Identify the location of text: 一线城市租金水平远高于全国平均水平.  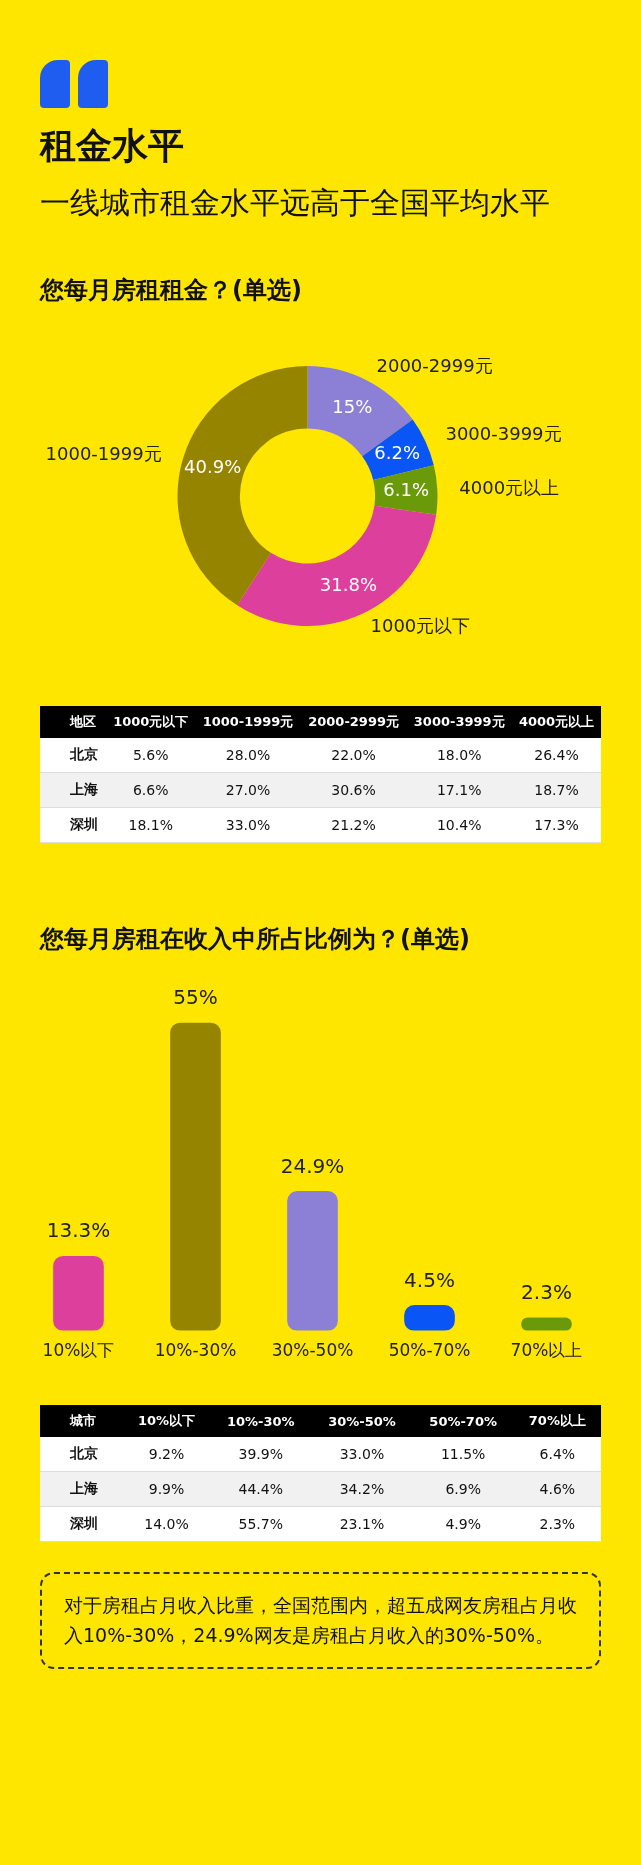
(295, 203).